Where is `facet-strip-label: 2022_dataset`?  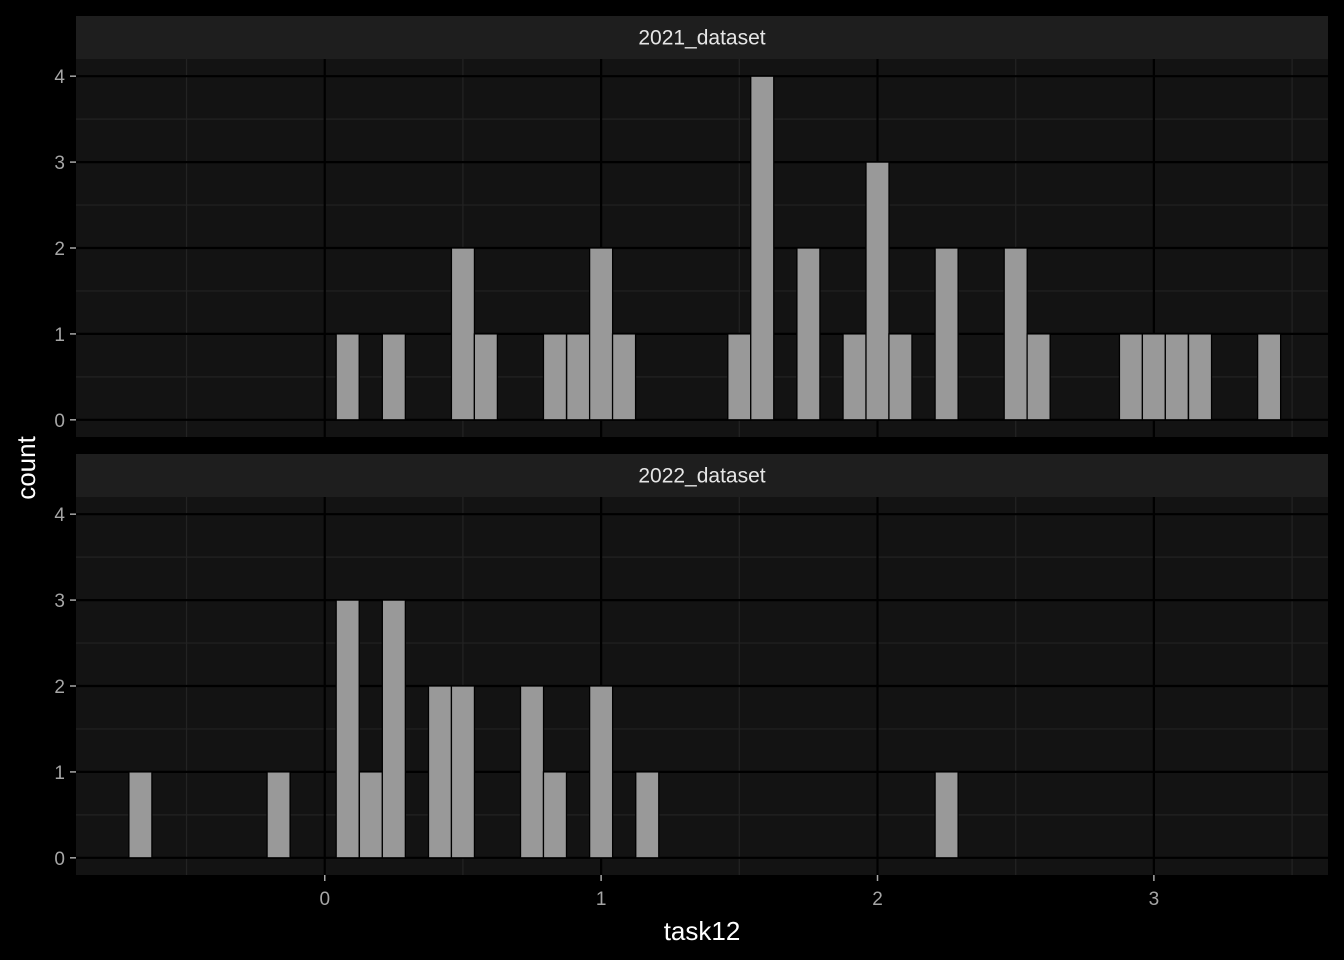
facet-strip-label: 2022_dataset is located at coordinates (701, 476).